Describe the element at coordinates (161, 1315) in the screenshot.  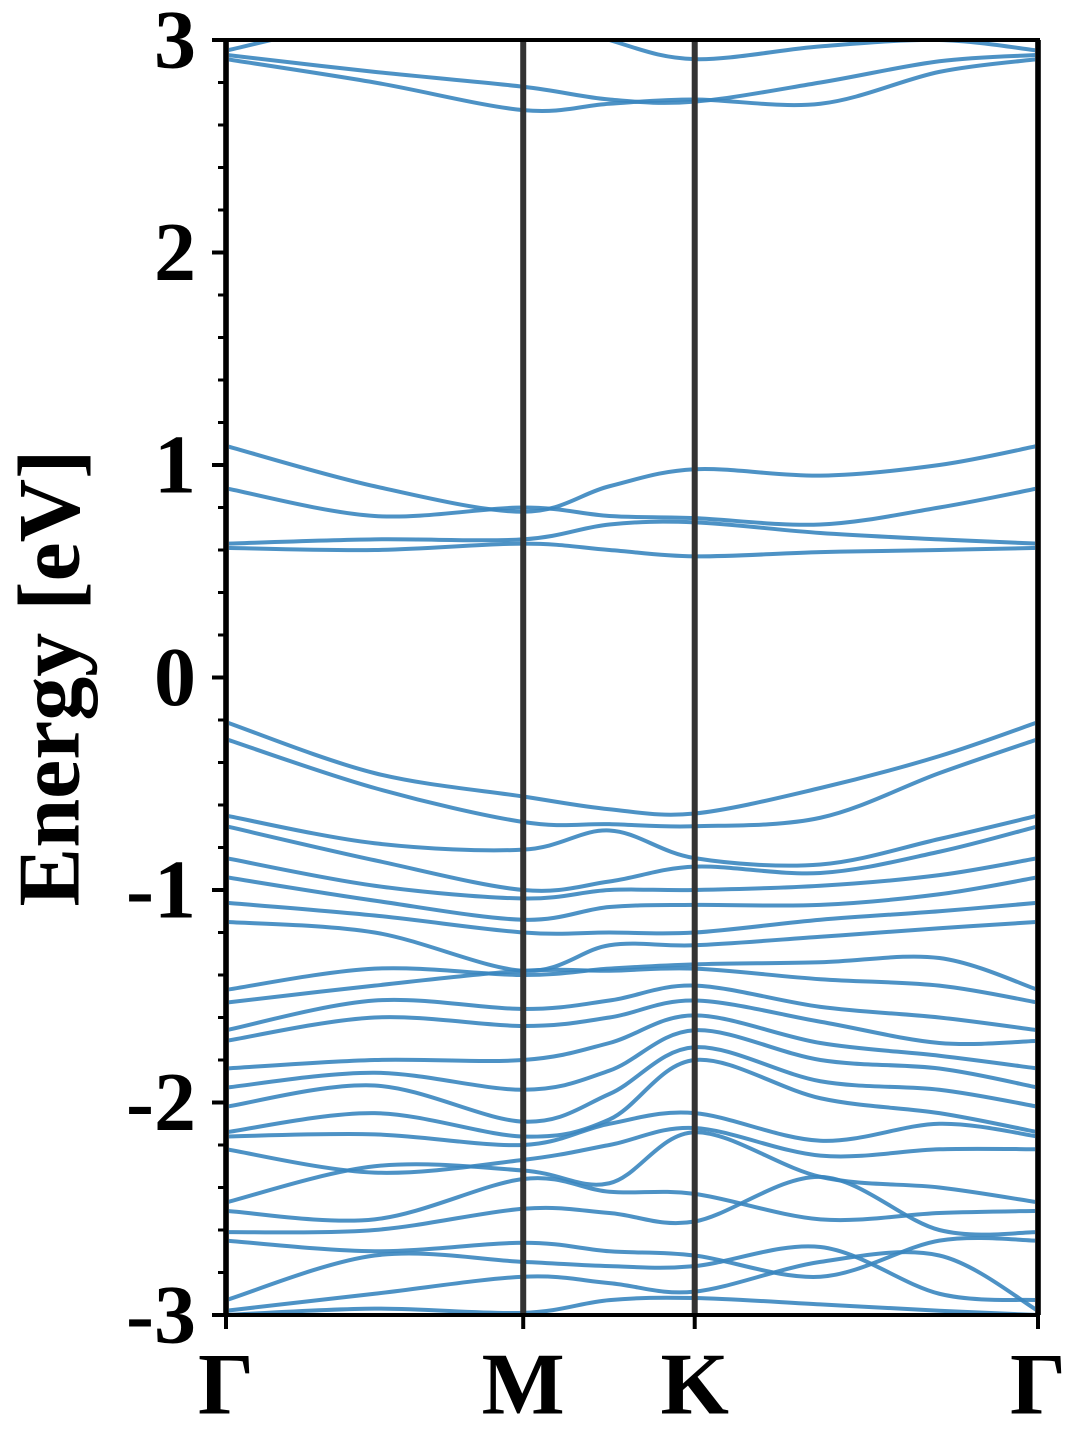
I see `y-tick-label: -3` at that location.